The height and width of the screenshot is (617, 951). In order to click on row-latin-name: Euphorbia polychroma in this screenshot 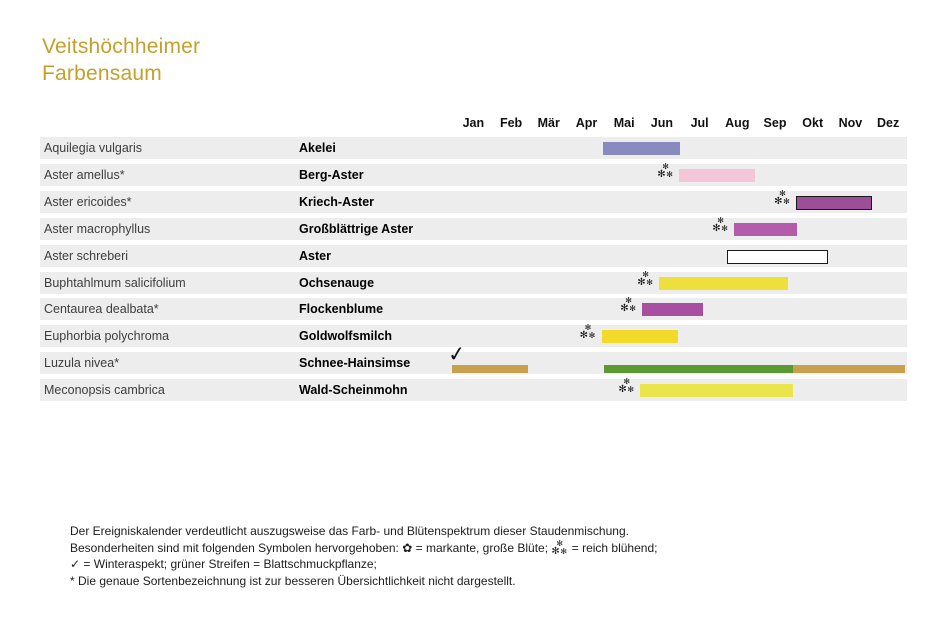, I will do `click(107, 336)`.